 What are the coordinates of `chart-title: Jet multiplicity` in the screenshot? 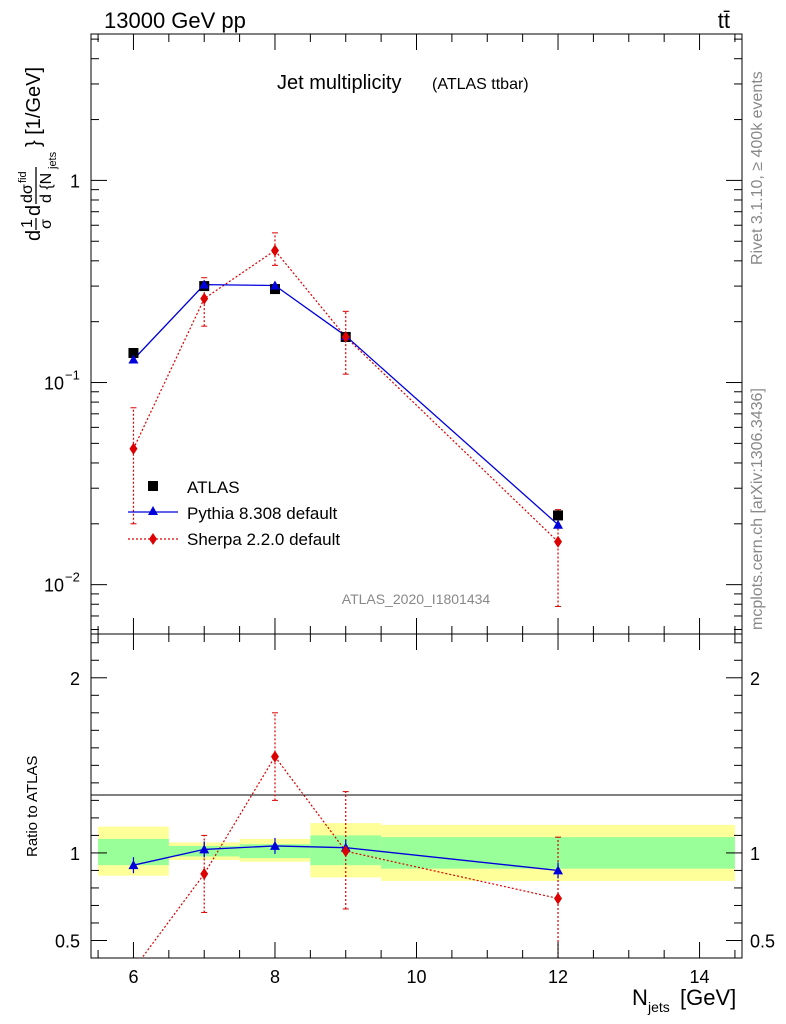 It's located at (339, 83).